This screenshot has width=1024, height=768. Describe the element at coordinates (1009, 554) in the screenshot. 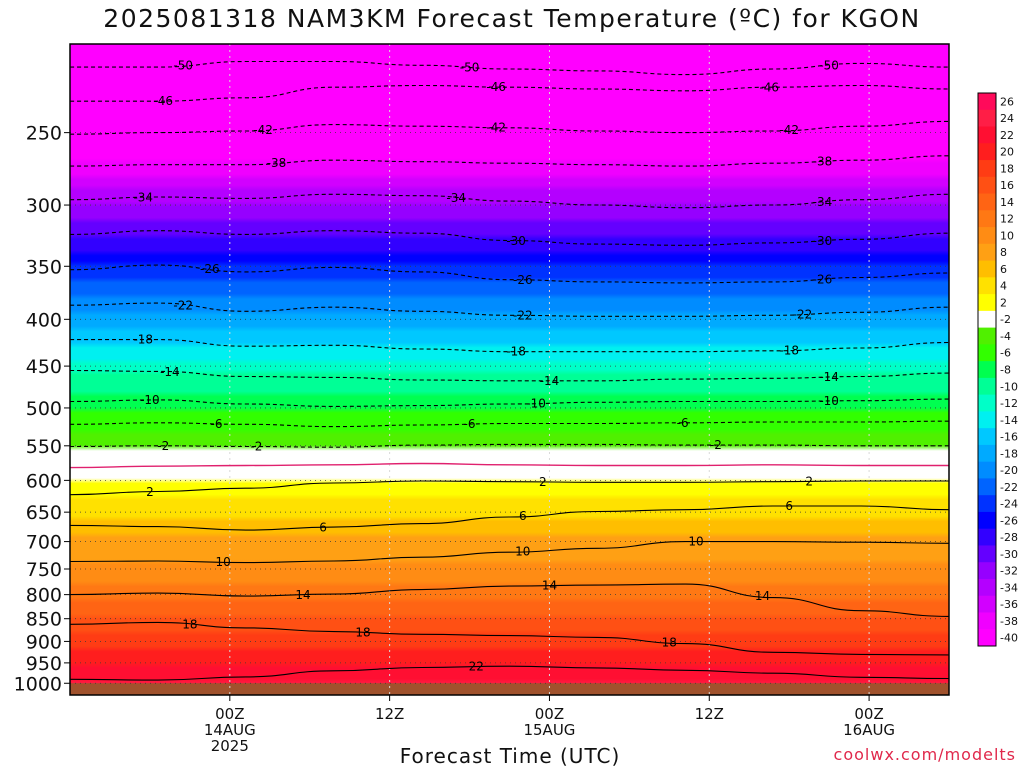

I see `colorbar-label: -30` at that location.